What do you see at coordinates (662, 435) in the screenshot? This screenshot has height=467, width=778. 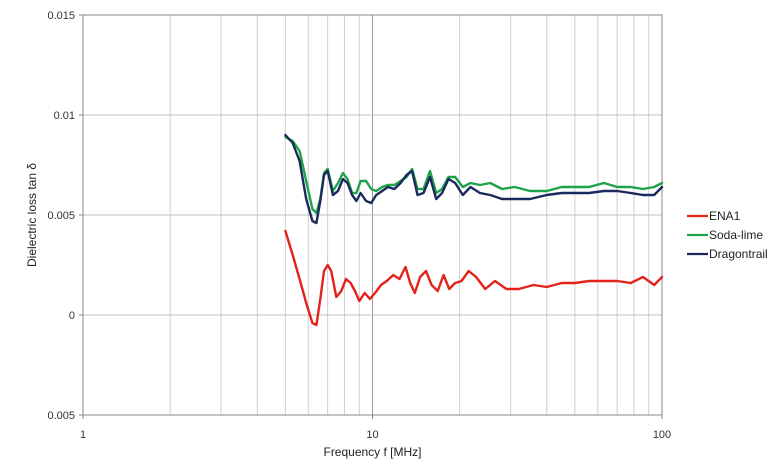 I see `x-tick-label: 100` at bounding box center [662, 435].